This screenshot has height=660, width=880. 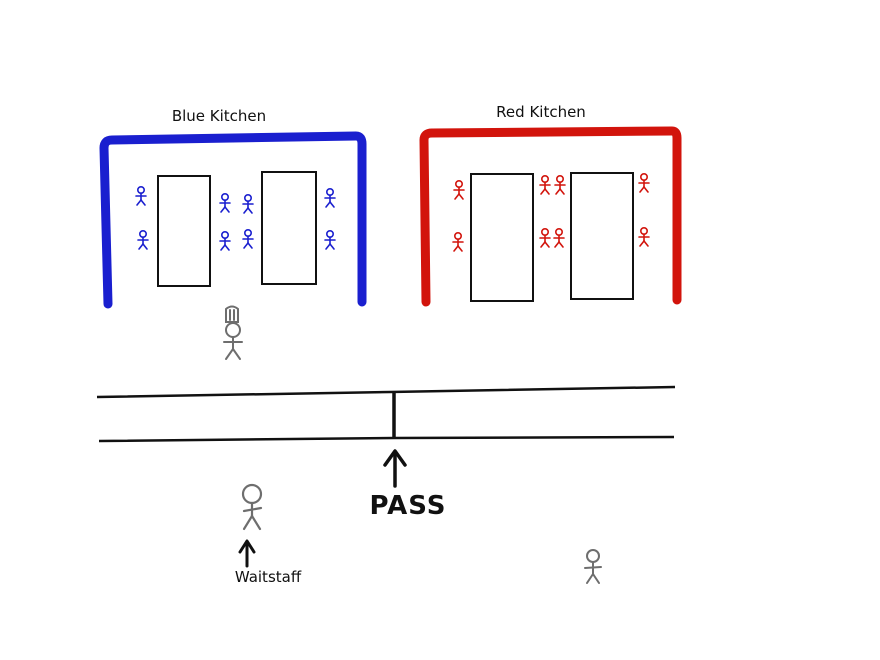 What do you see at coordinates (551, 212) in the screenshot?
I see `red-kitchen-staff` at bounding box center [551, 212].